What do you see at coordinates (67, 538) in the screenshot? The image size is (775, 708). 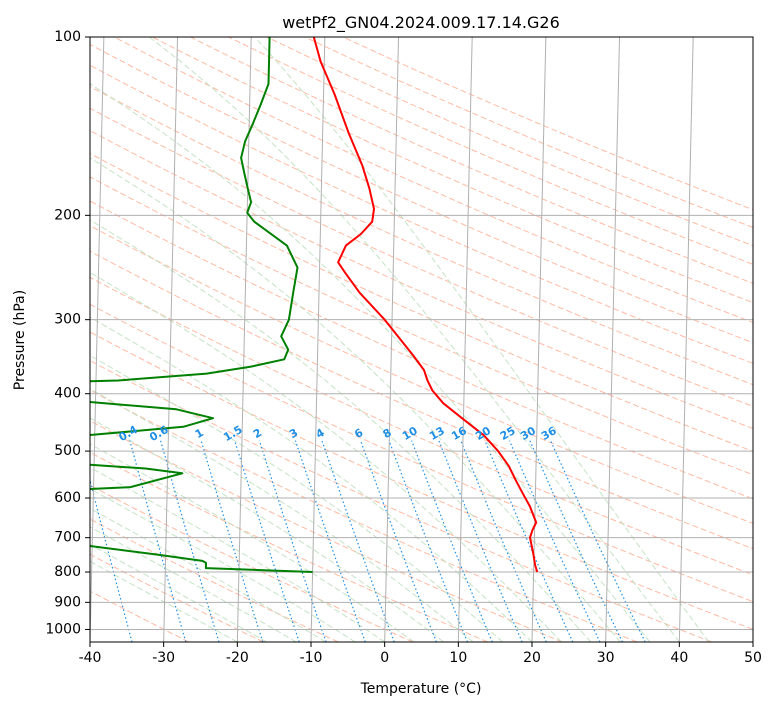 I see `y-tick-label: 700` at bounding box center [67, 538].